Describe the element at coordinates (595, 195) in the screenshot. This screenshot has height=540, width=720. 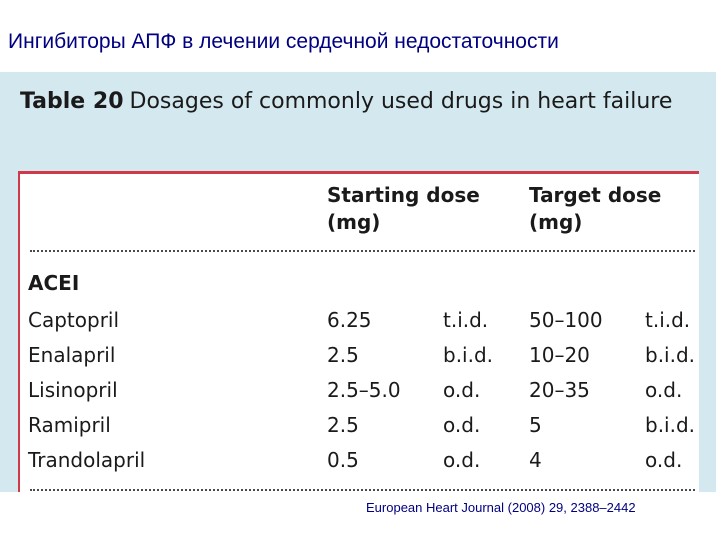
I see `header-target-dose-line1: Target dose` at that location.